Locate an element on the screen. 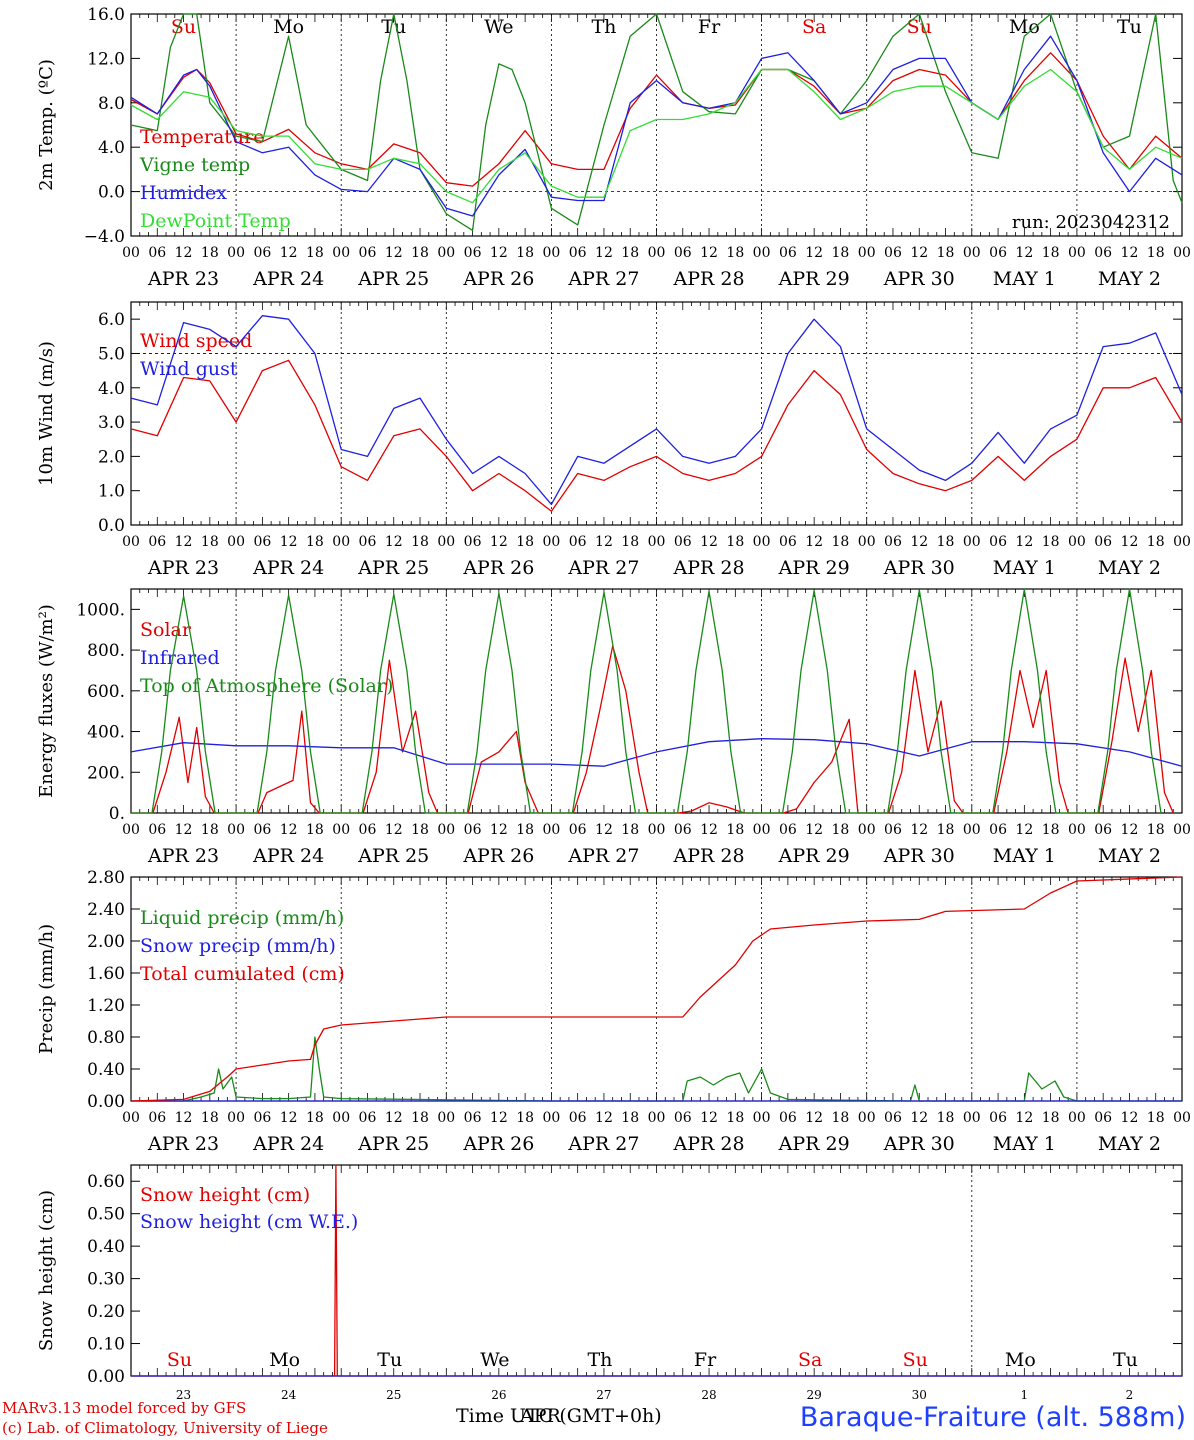 The width and height of the screenshot is (1194, 1440). y-tick-label: 2.80 is located at coordinates (106, 878).